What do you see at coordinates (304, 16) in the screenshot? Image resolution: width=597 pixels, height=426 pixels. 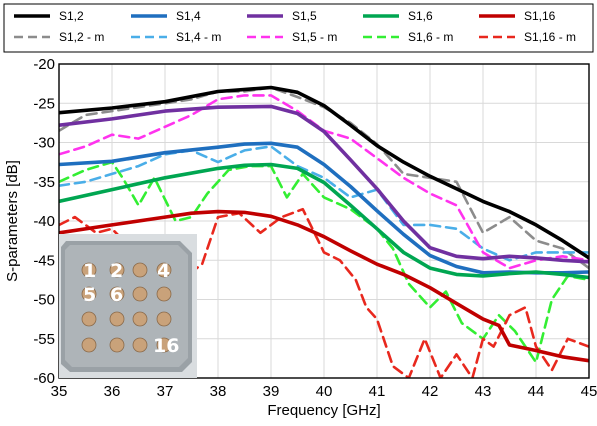 I see `legend-label: S1,5` at bounding box center [304, 16].